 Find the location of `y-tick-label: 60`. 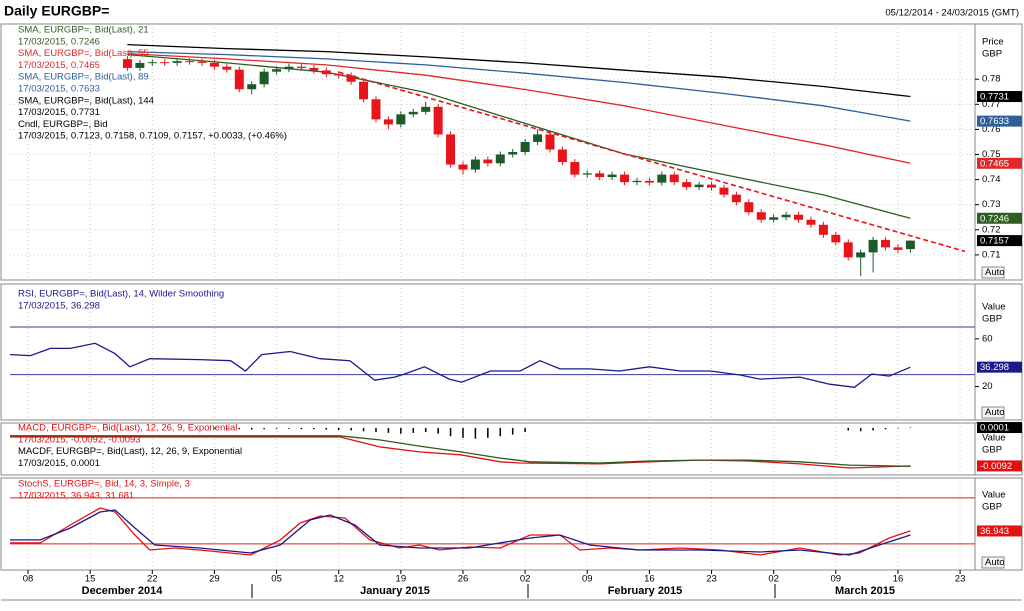

y-tick-label: 60 is located at coordinates (987, 338).